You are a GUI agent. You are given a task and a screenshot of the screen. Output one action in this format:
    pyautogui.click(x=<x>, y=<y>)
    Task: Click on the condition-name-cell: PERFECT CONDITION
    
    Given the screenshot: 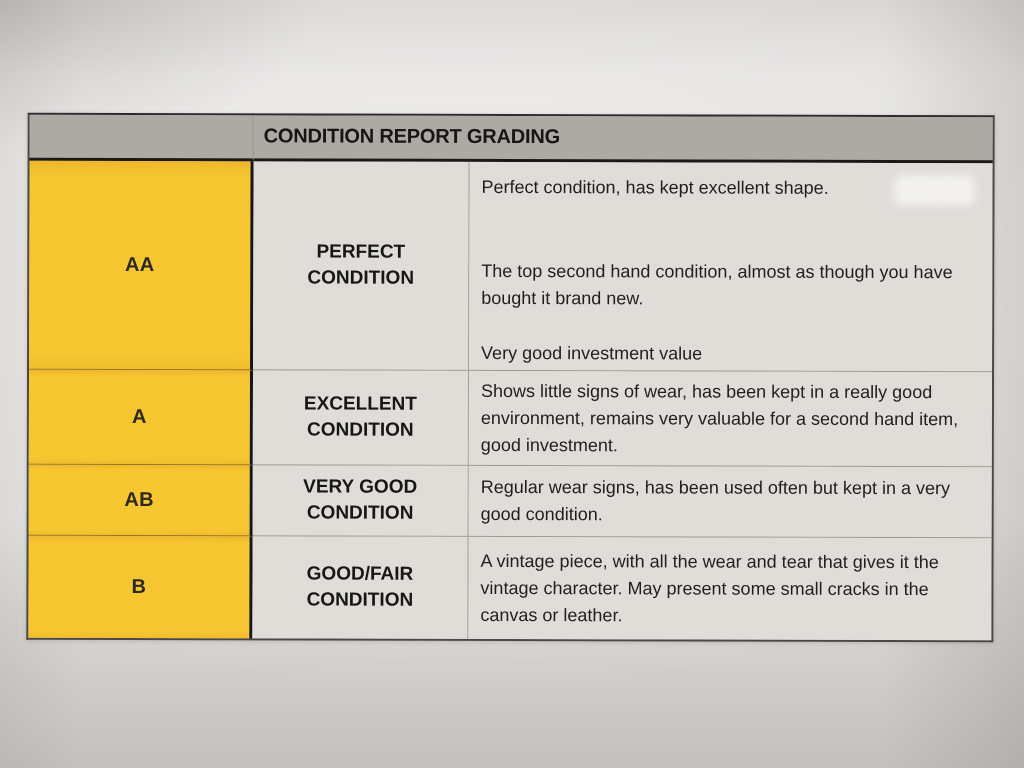 What is the action you would take?
    pyautogui.click(x=361, y=266)
    